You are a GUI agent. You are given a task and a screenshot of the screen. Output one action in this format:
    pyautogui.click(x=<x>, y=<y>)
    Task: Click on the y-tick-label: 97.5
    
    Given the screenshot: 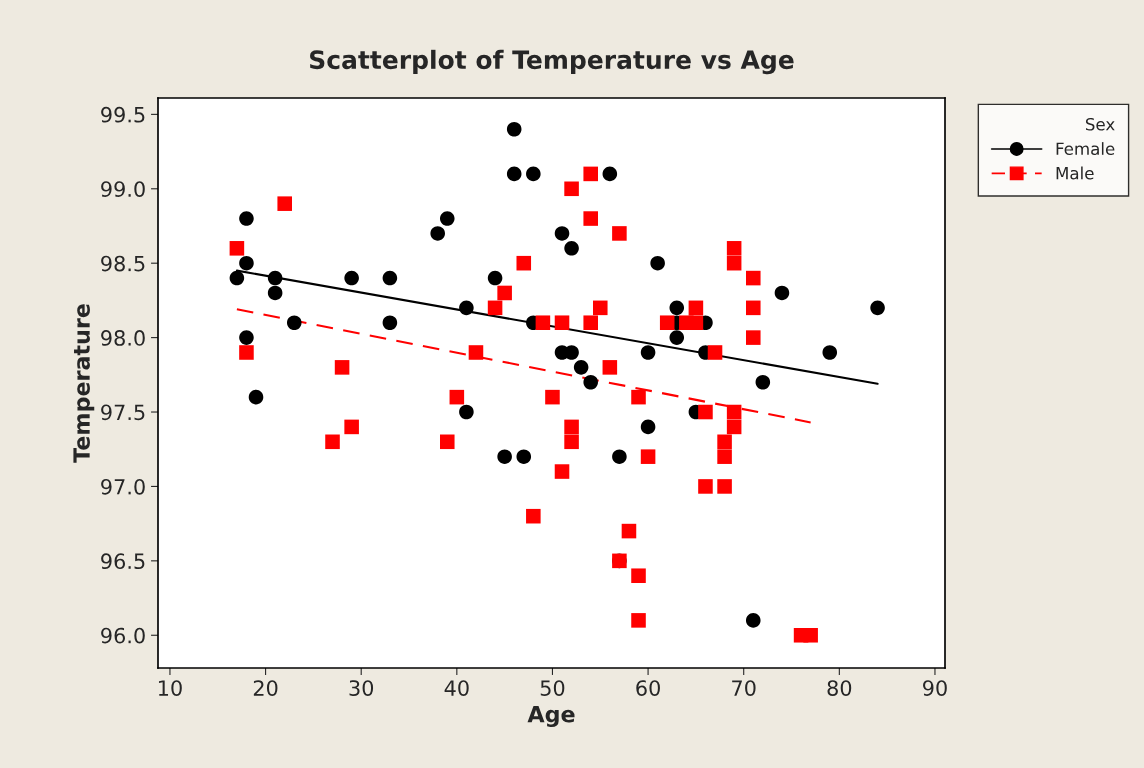 What is the action you would take?
    pyautogui.click(x=123, y=412)
    